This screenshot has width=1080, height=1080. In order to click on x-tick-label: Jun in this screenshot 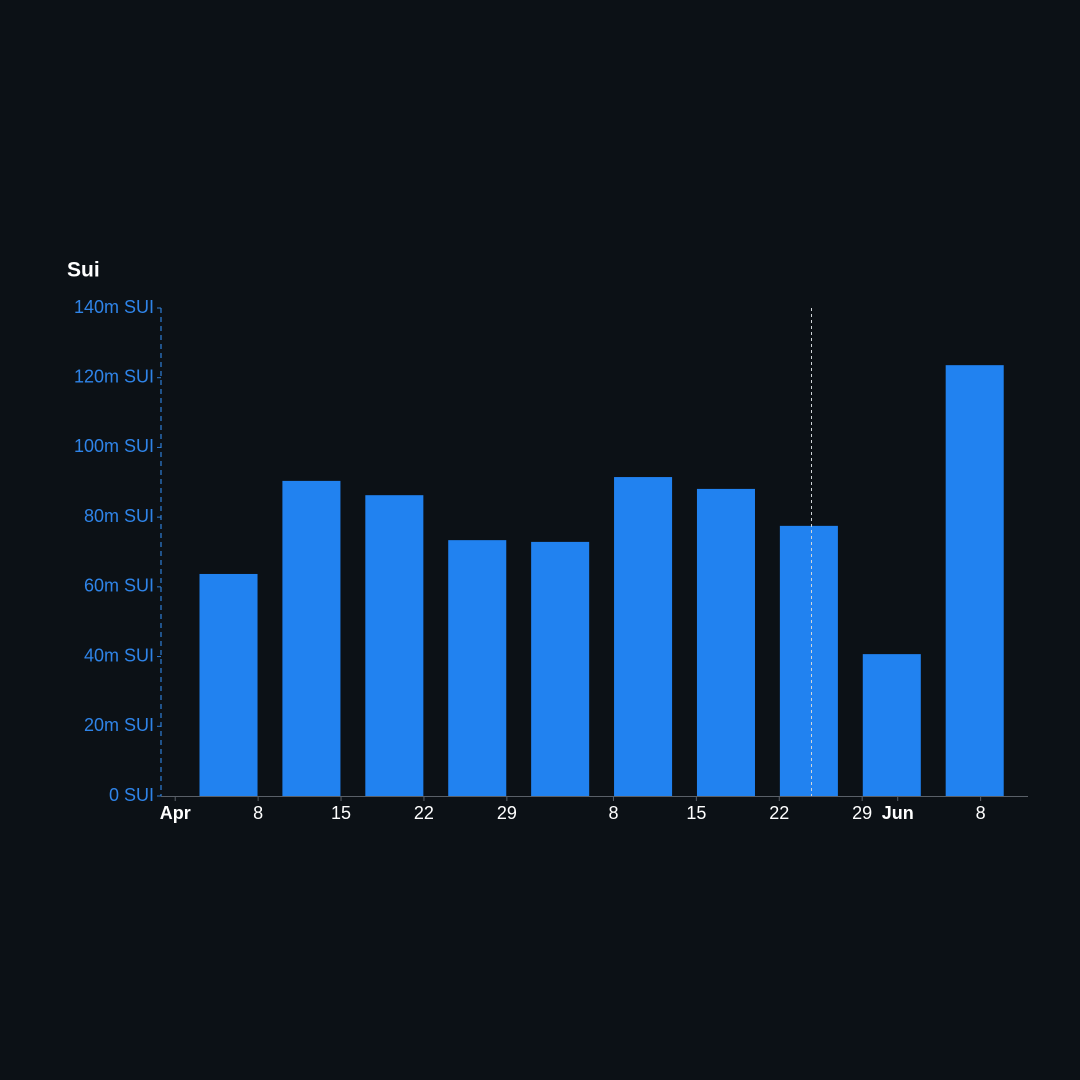, I will do `click(898, 813)`.